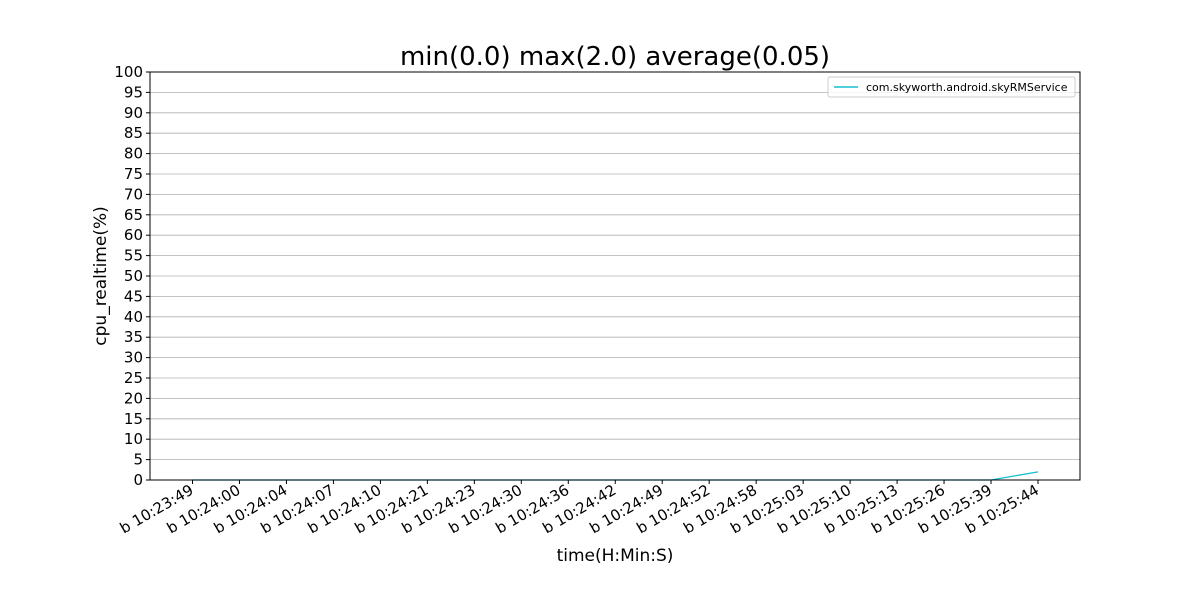  What do you see at coordinates (133, 174) in the screenshot?
I see `y-tick-label: 75` at bounding box center [133, 174].